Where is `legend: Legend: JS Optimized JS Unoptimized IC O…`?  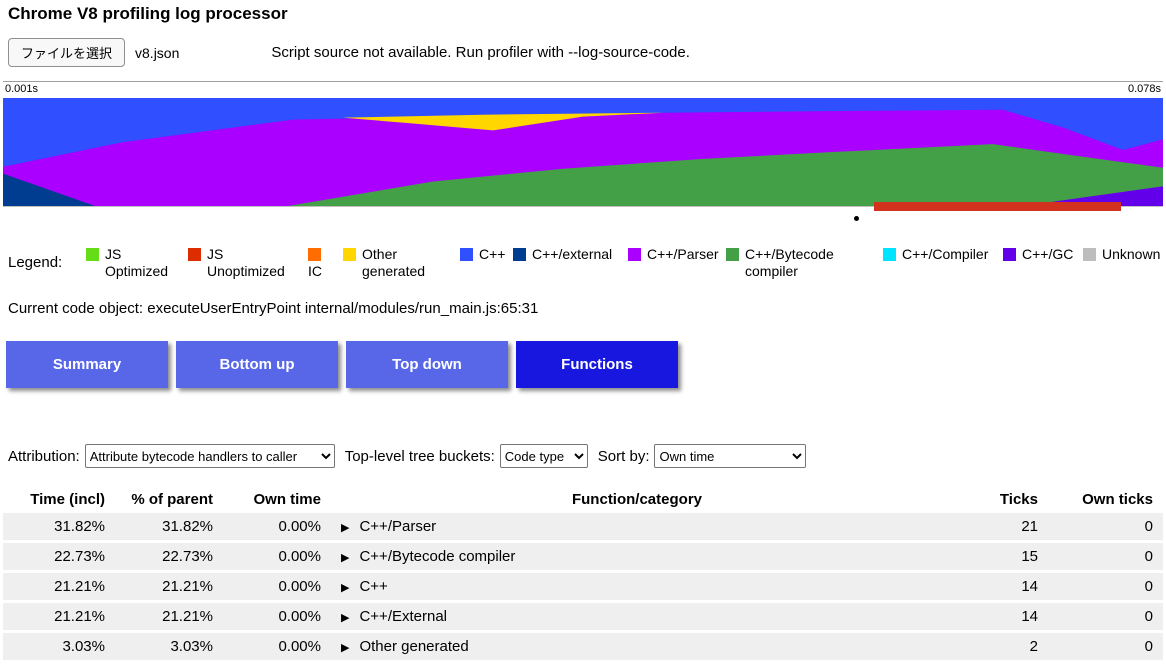
legend: Legend: JS Optimized JS Unoptimized IC O… is located at coordinates (585, 263).